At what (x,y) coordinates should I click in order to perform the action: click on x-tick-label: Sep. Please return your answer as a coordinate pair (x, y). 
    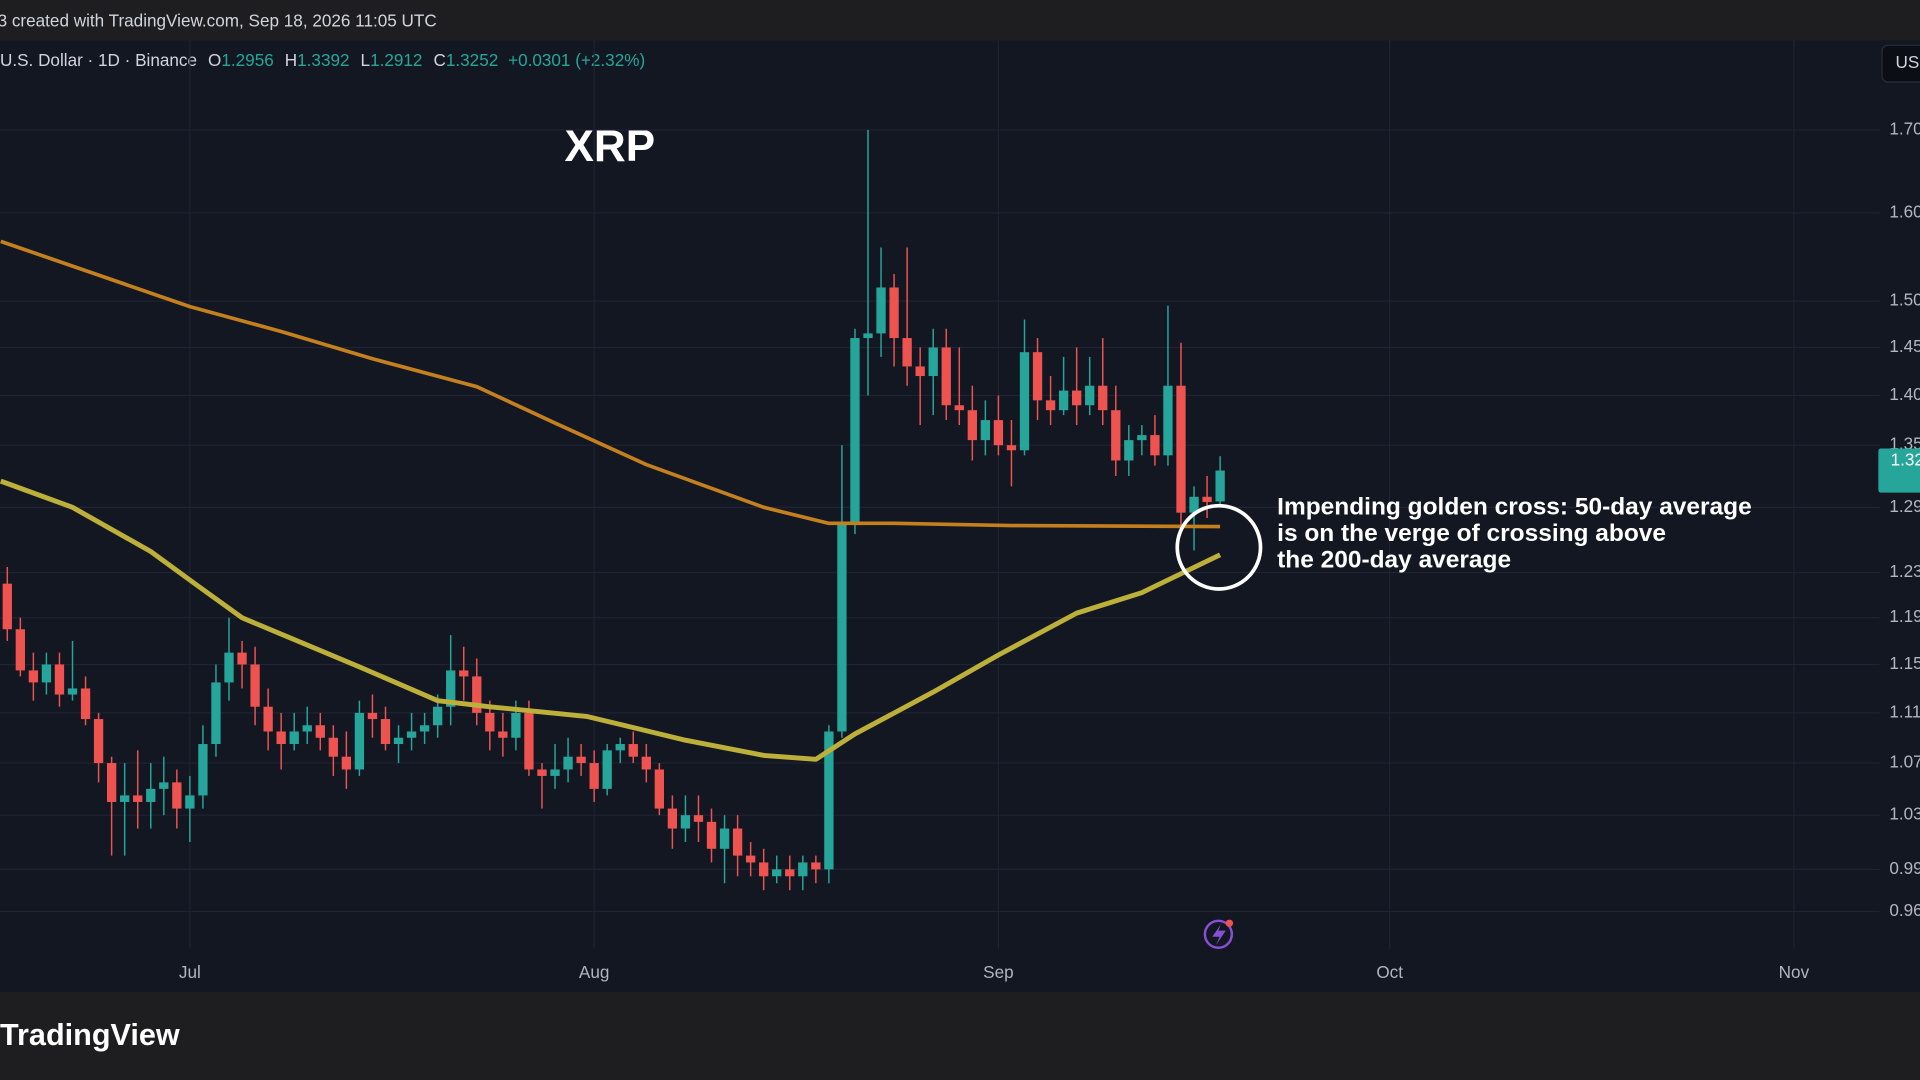
    Looking at the image, I should click on (998, 972).